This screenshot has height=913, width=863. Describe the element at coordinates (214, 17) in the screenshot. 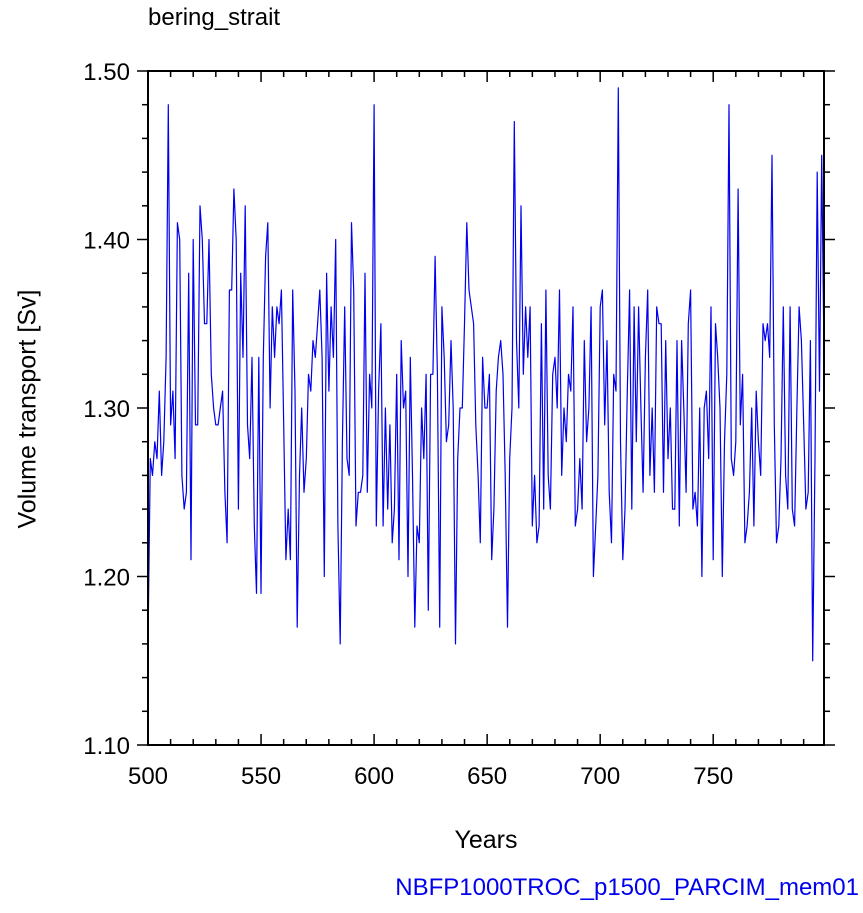

I see `chart-title: bering_strait` at that location.